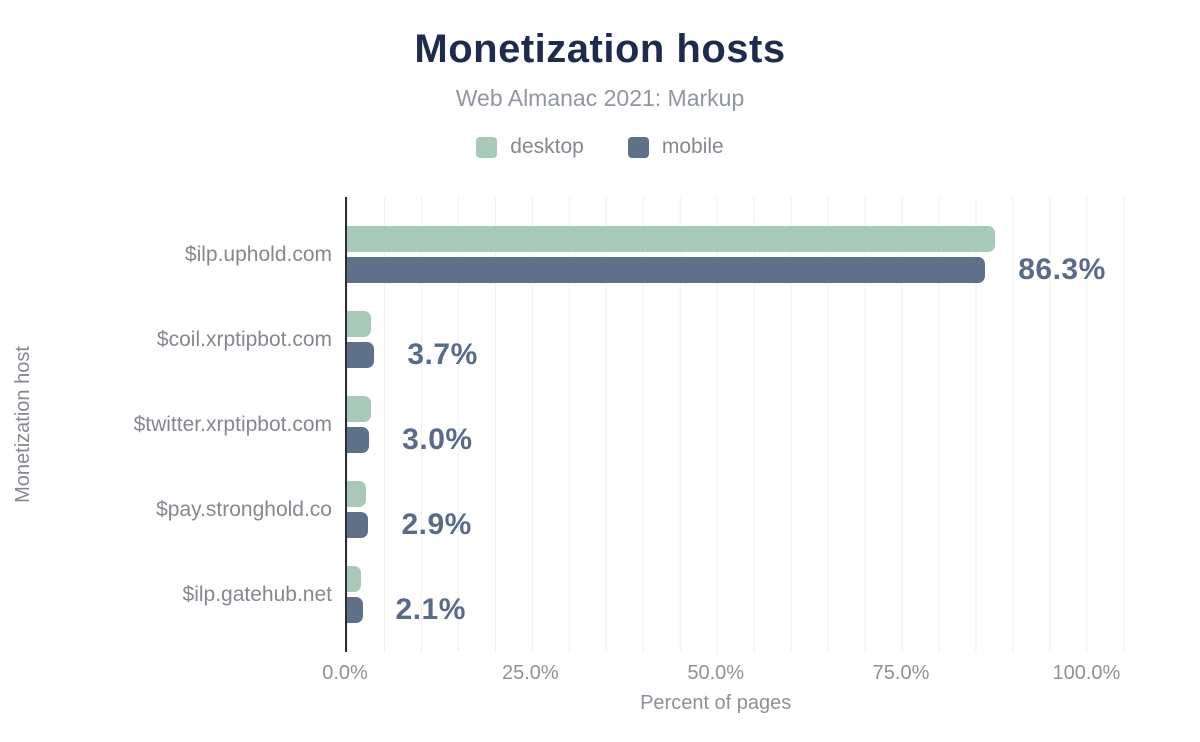 This screenshot has height=742, width=1200. What do you see at coordinates (244, 509) in the screenshot?
I see `category-label: $pay.stronghold.co` at bounding box center [244, 509].